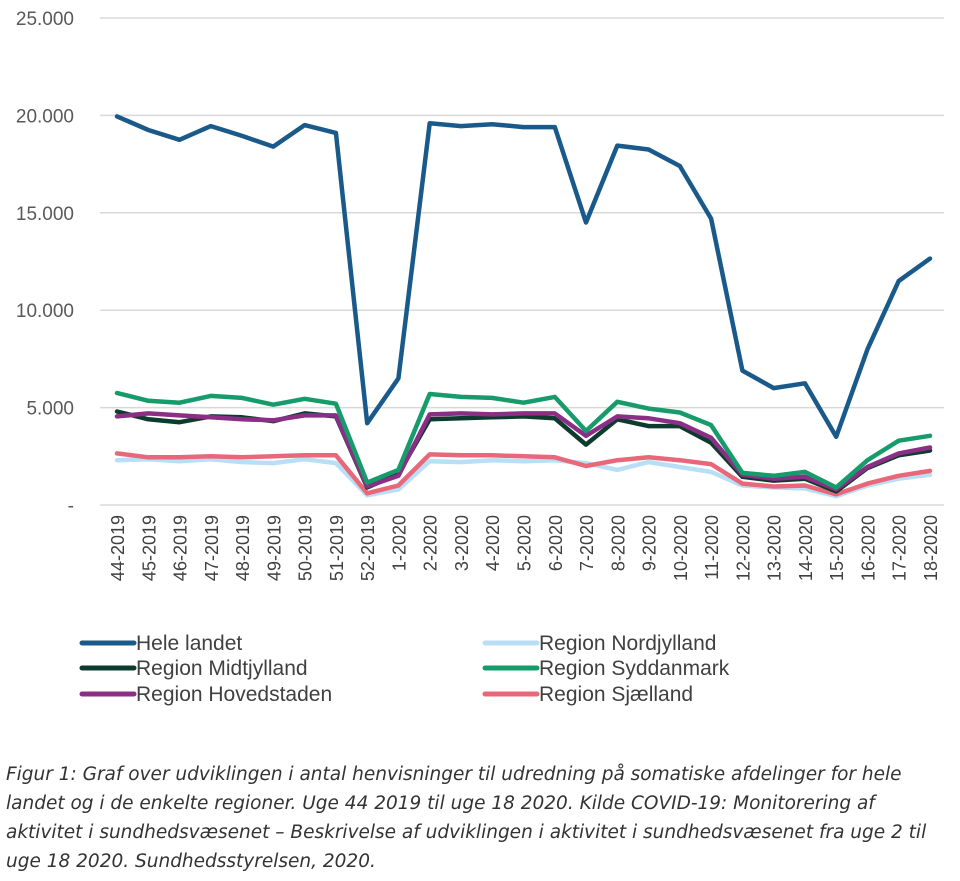 The width and height of the screenshot is (960, 881). What do you see at coordinates (45, 214) in the screenshot?
I see `y-tick-label: 15.000` at bounding box center [45, 214].